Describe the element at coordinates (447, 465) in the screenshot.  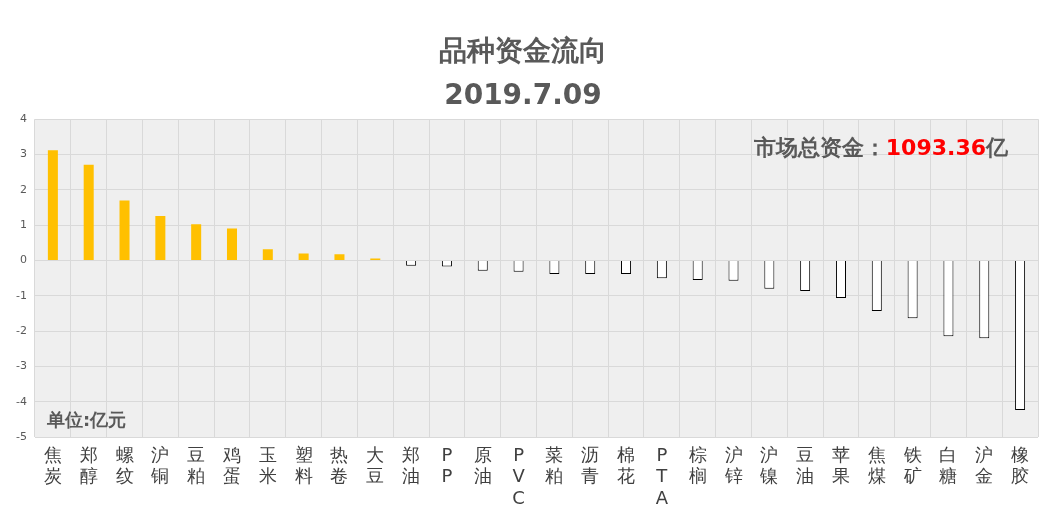
I see `x-tick-label: PP` at that location.